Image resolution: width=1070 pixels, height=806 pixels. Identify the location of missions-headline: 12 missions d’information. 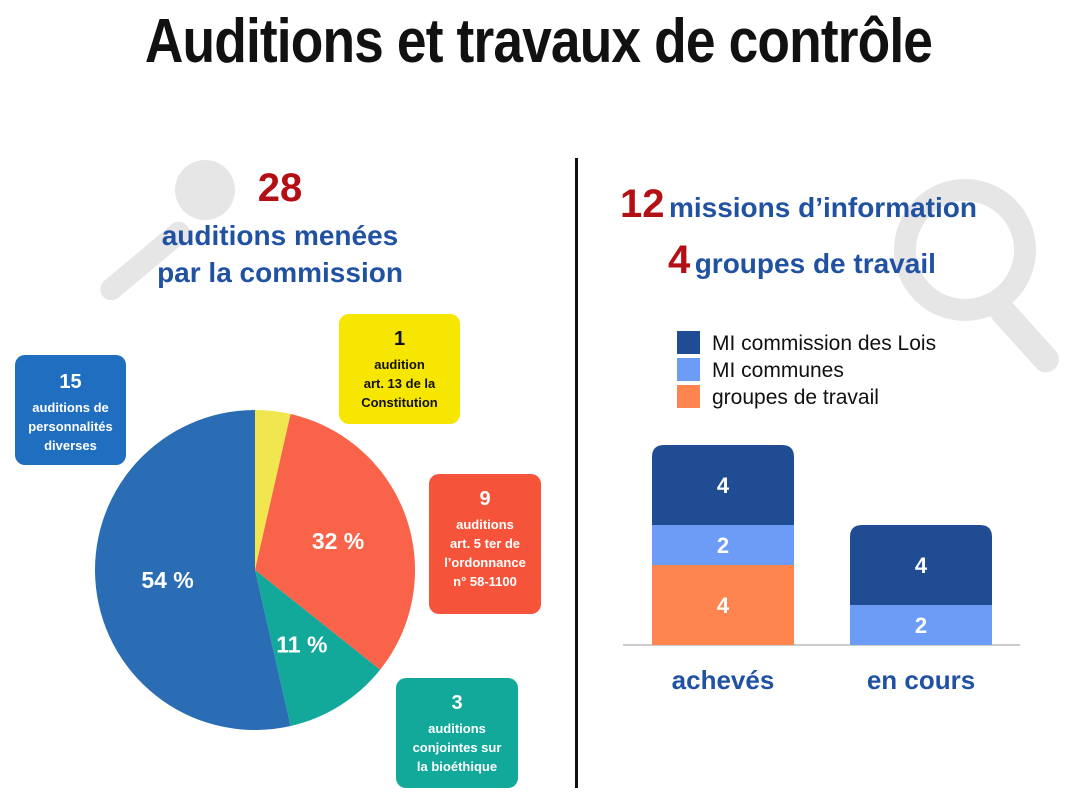
(840, 204).